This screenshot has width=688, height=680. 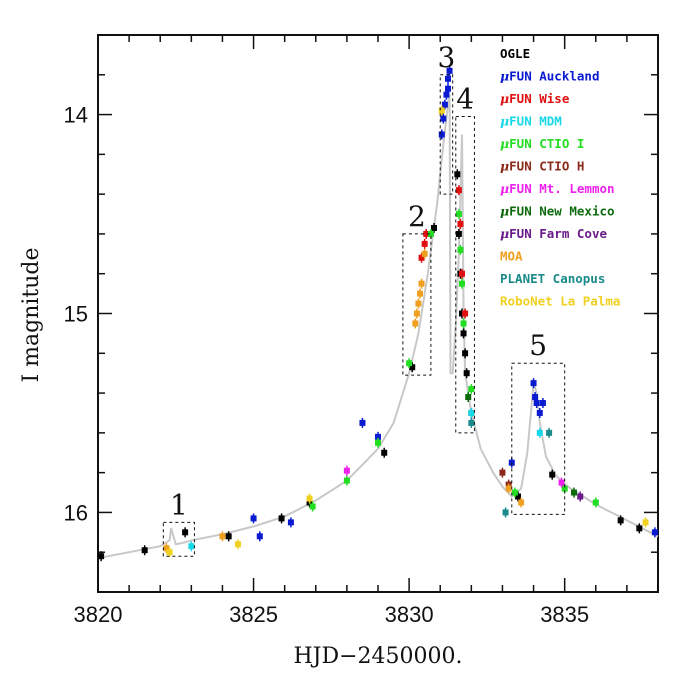 I want to click on x-tick-label: 3835, so click(x=564, y=614).